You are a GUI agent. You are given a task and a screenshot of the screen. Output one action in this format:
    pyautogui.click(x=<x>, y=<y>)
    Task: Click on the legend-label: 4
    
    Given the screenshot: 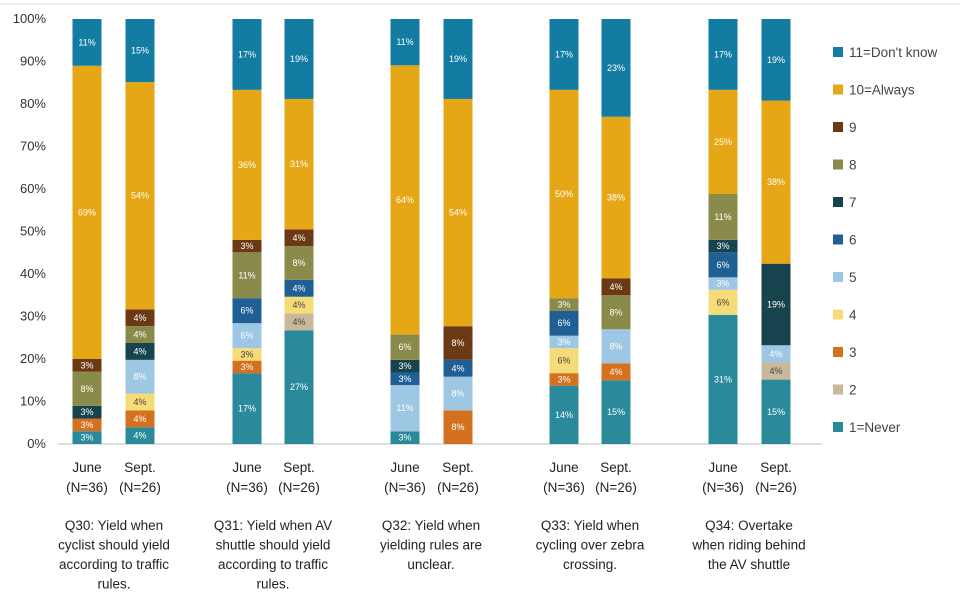 What is the action you would take?
    pyautogui.click(x=853, y=315)
    